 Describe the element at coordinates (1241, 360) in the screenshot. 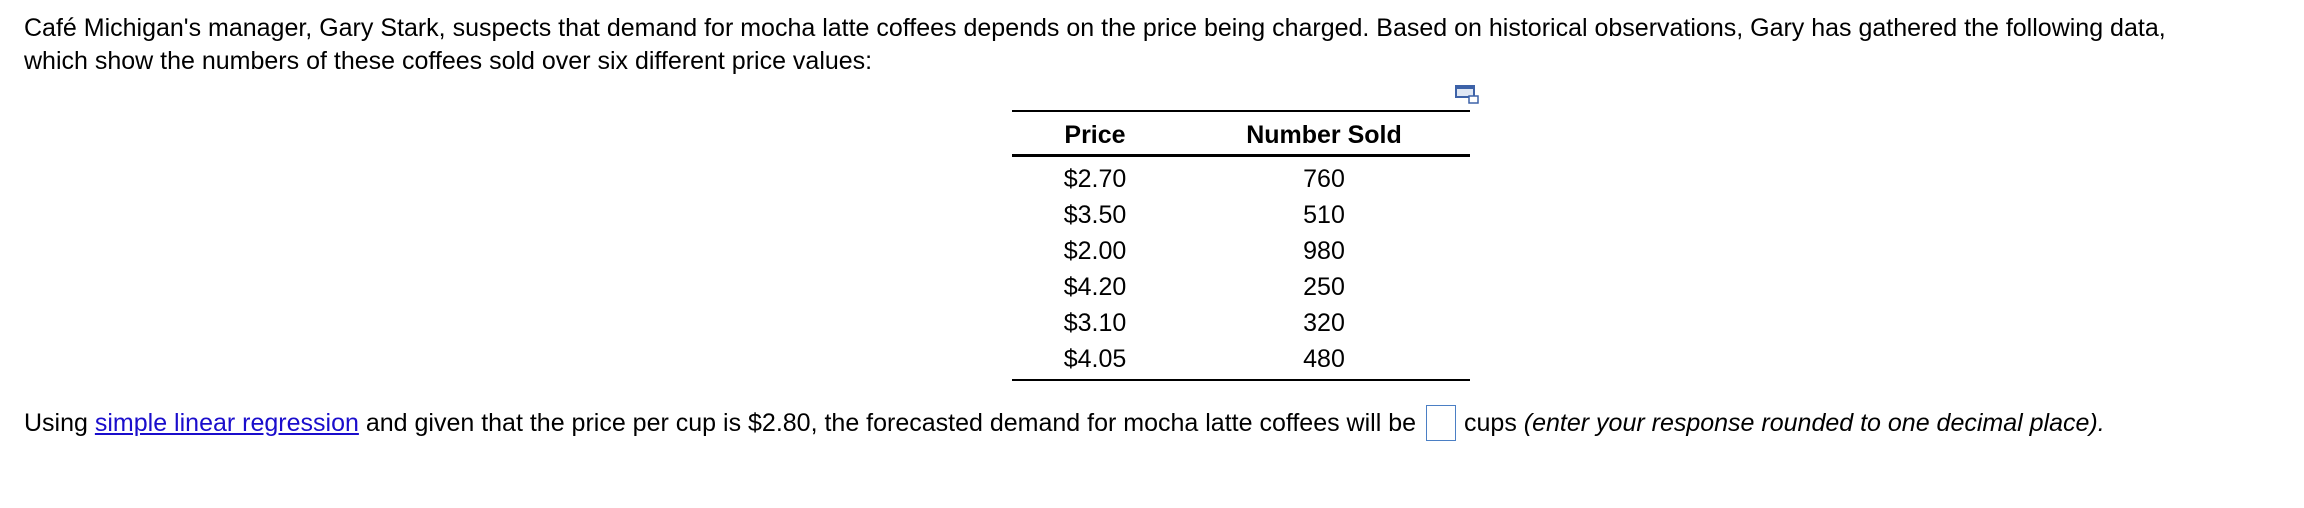

I see `table-row: $4.05 480` at that location.